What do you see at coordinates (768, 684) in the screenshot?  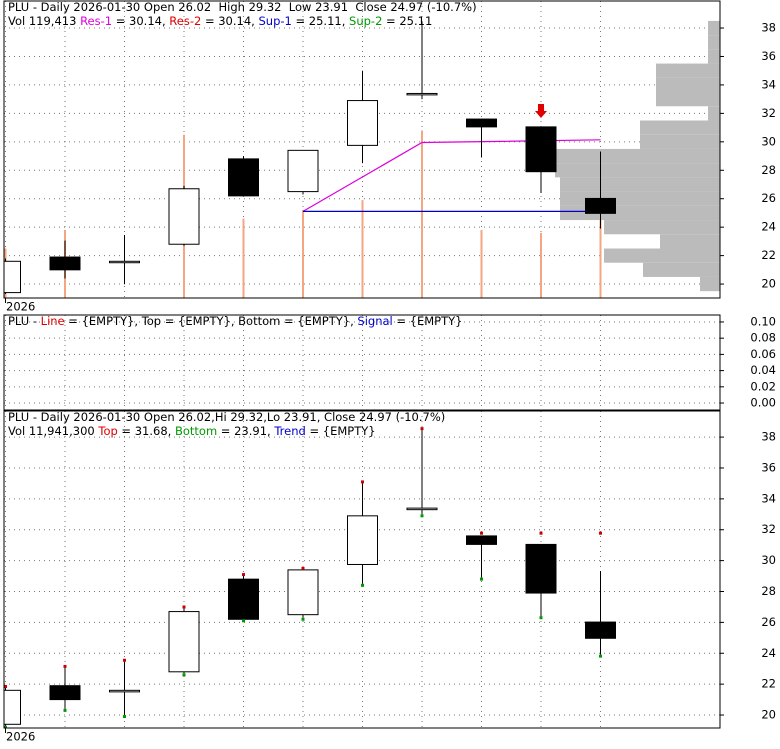 I see `y-tick-label: 22` at bounding box center [768, 684].